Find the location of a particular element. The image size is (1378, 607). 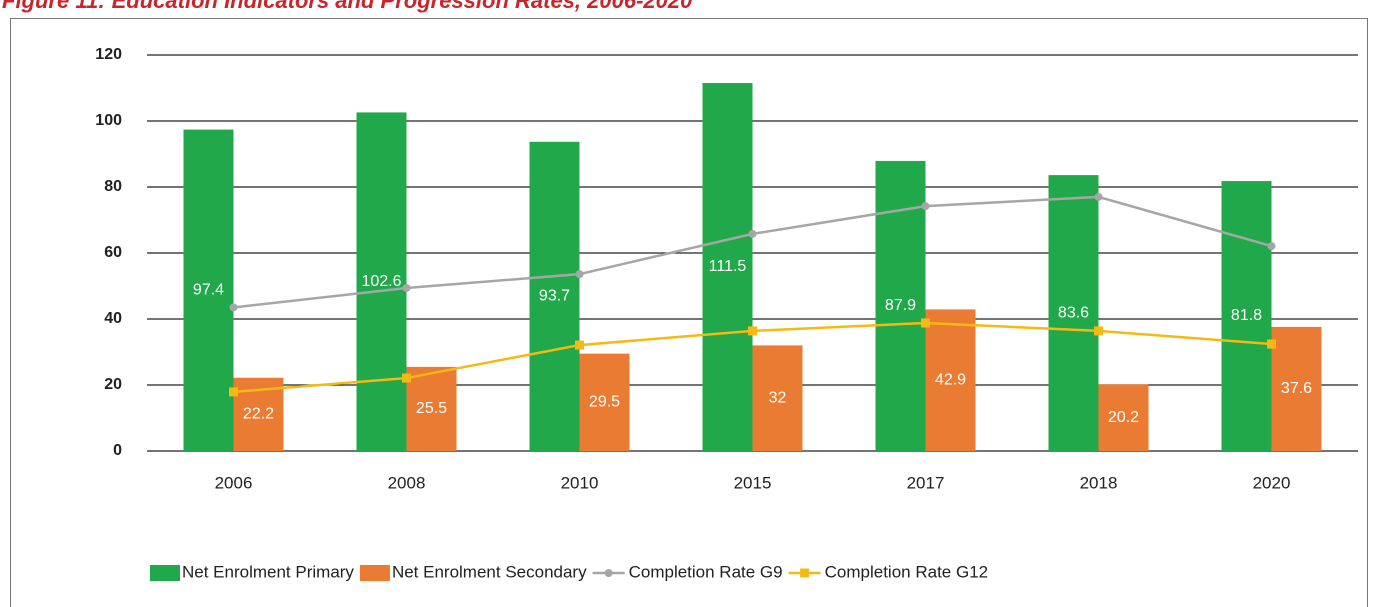

data-label: 42.9 is located at coordinates (950, 379).